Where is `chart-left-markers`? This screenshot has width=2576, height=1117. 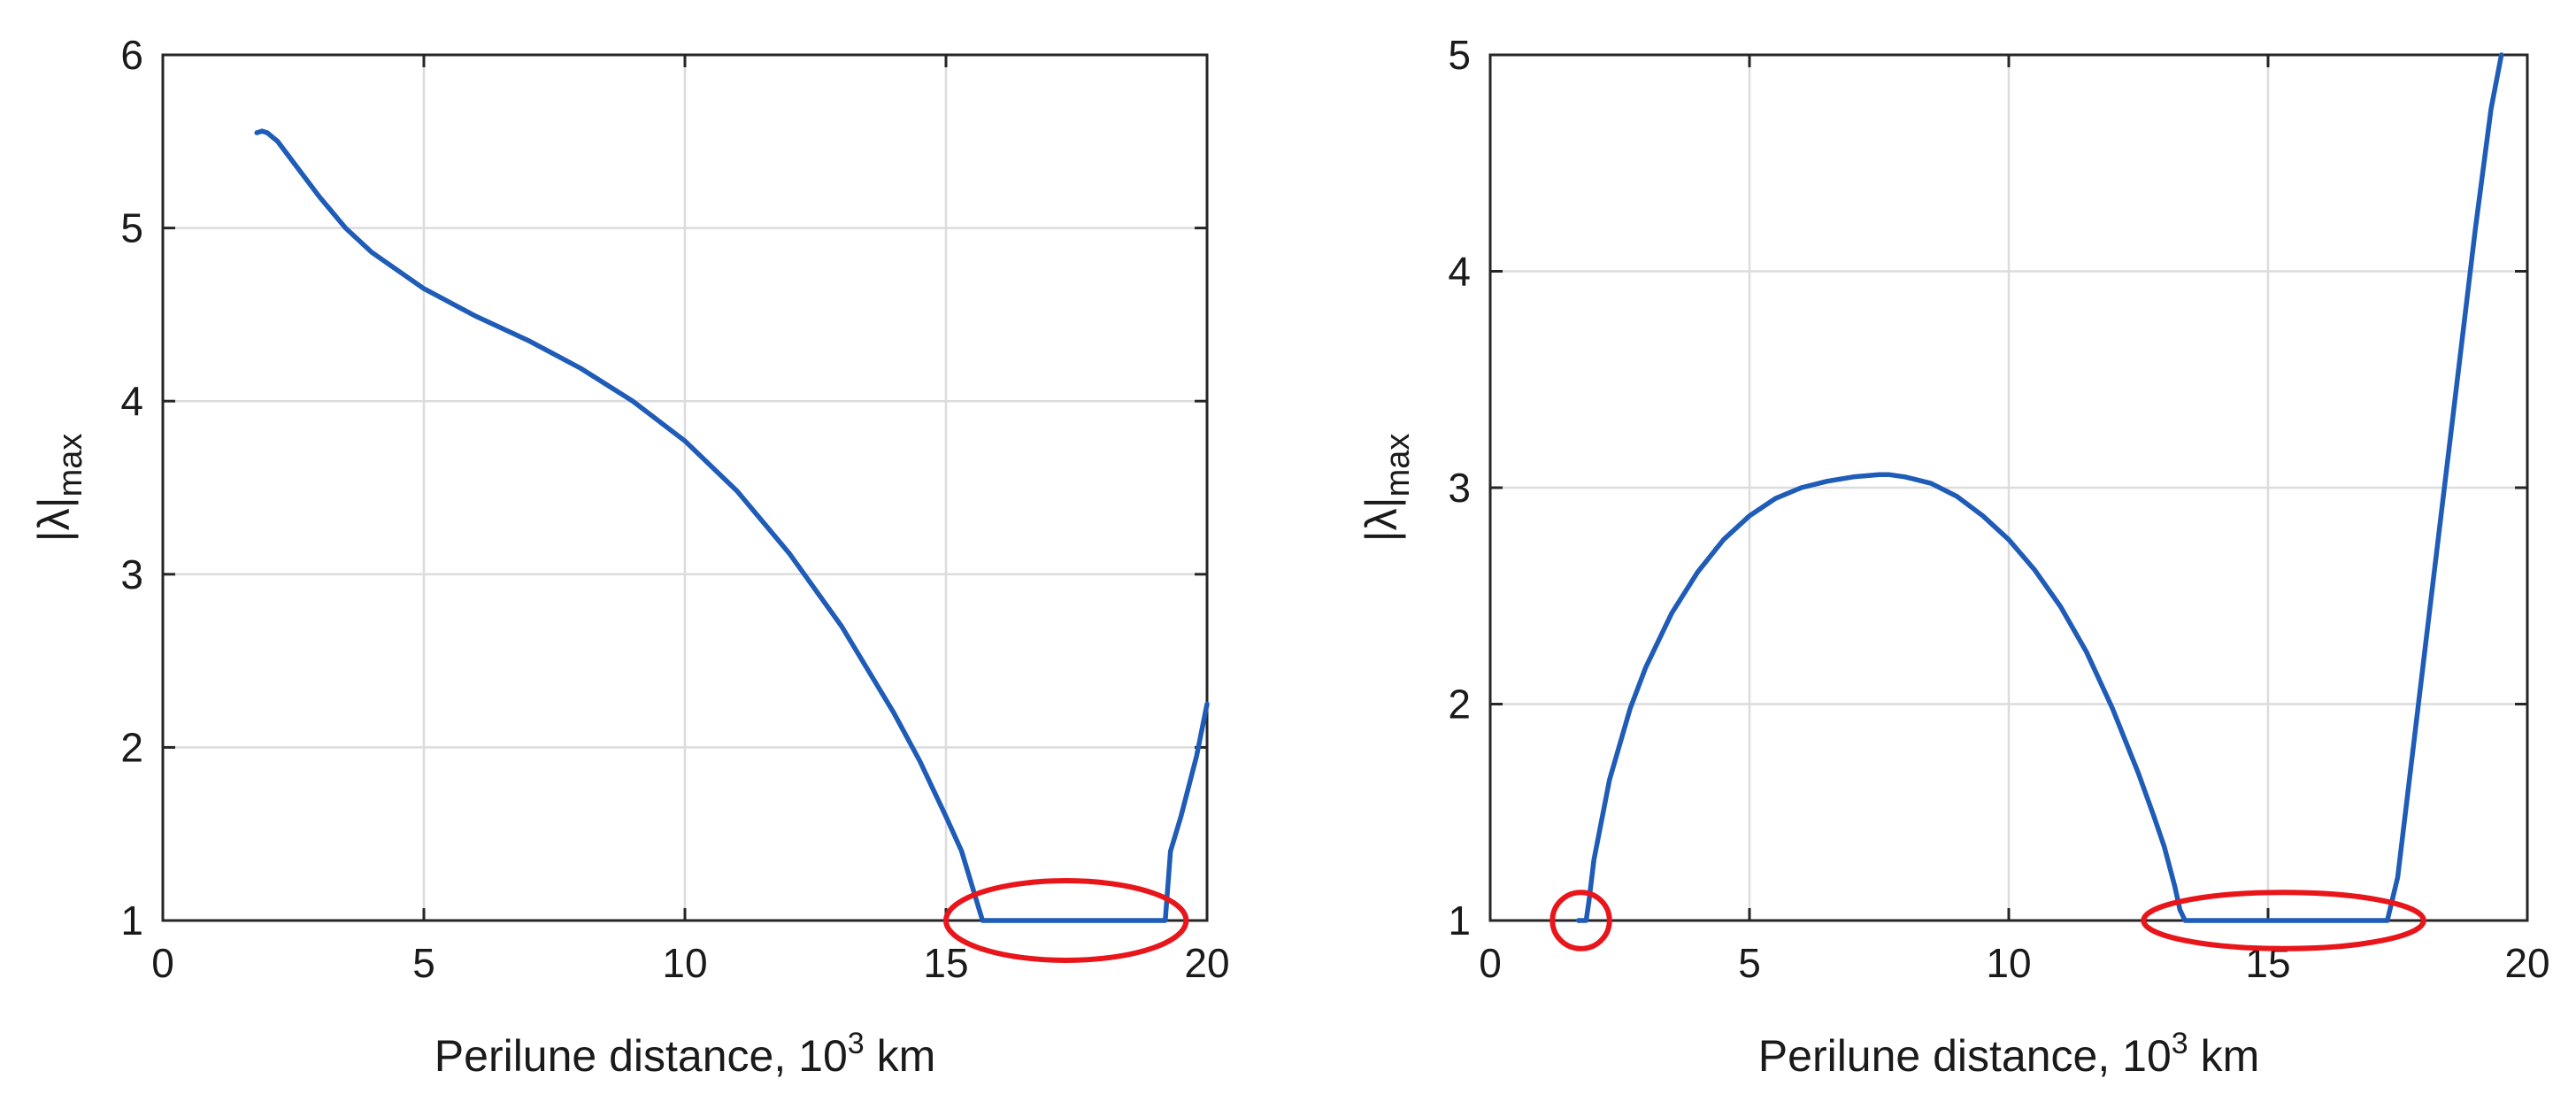 chart-left-markers is located at coordinates (1066, 920).